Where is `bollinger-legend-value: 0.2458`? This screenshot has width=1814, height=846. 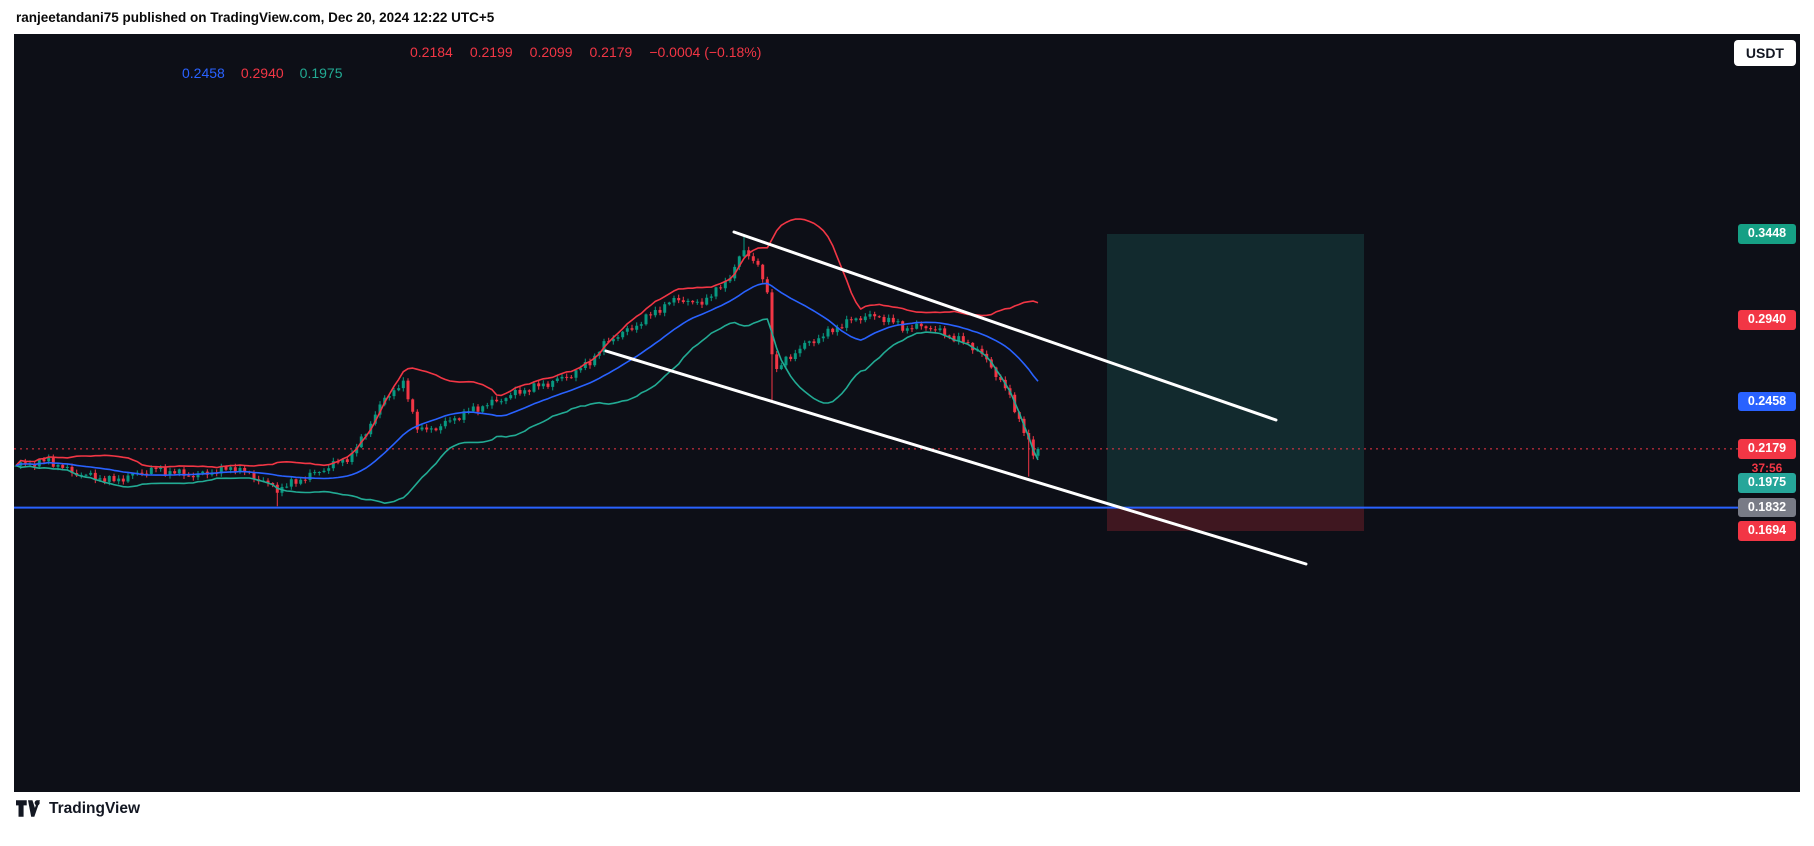
bollinger-legend-value: 0.2458 is located at coordinates (203, 73).